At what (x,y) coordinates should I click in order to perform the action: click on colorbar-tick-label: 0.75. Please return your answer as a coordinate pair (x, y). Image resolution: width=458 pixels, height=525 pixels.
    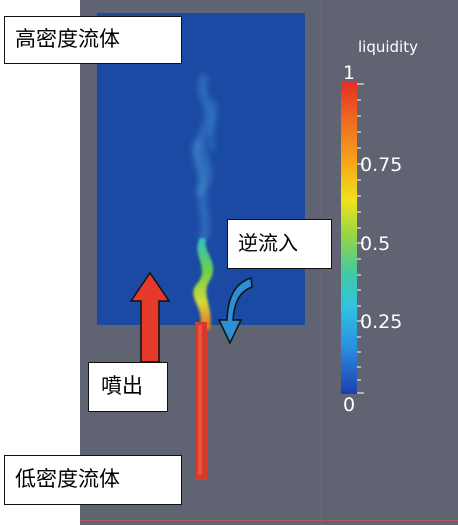
    Looking at the image, I should click on (381, 165).